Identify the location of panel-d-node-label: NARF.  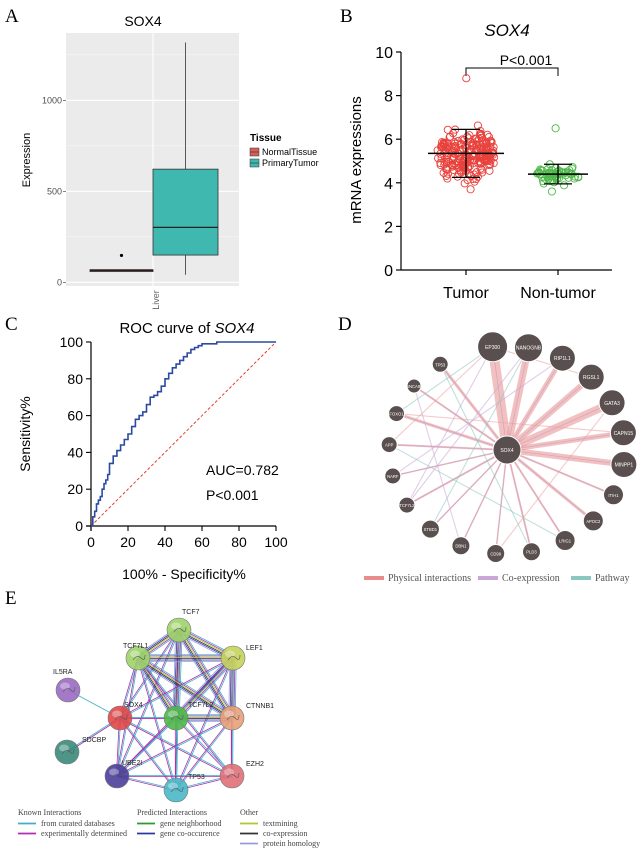
(393, 476).